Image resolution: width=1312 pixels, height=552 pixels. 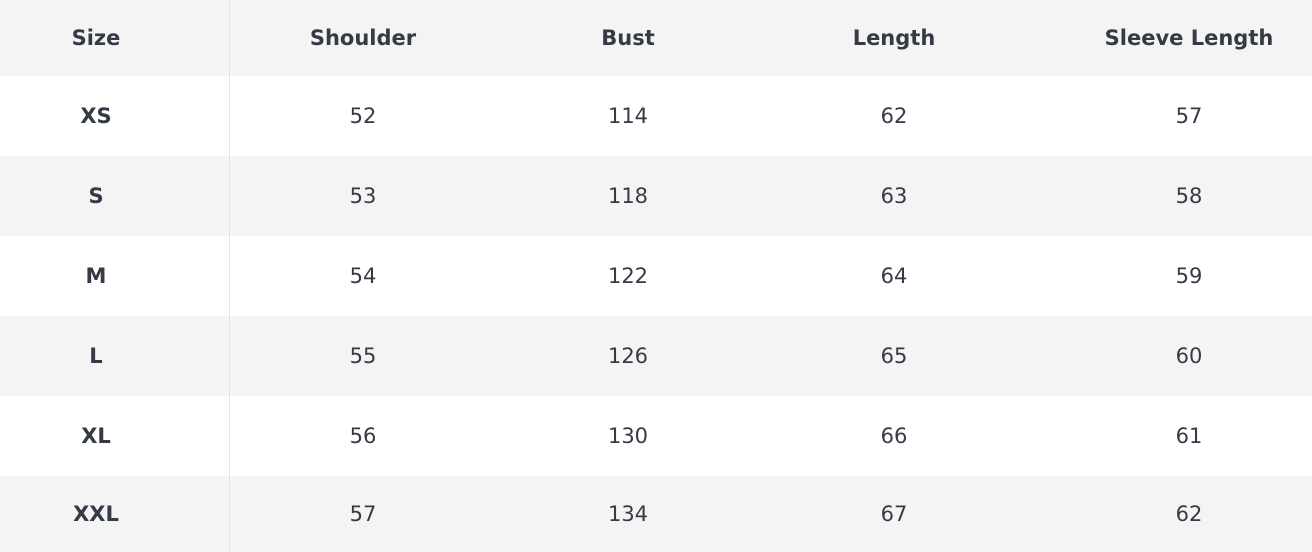 What do you see at coordinates (628, 116) in the screenshot?
I see `measure-cell: 114` at bounding box center [628, 116].